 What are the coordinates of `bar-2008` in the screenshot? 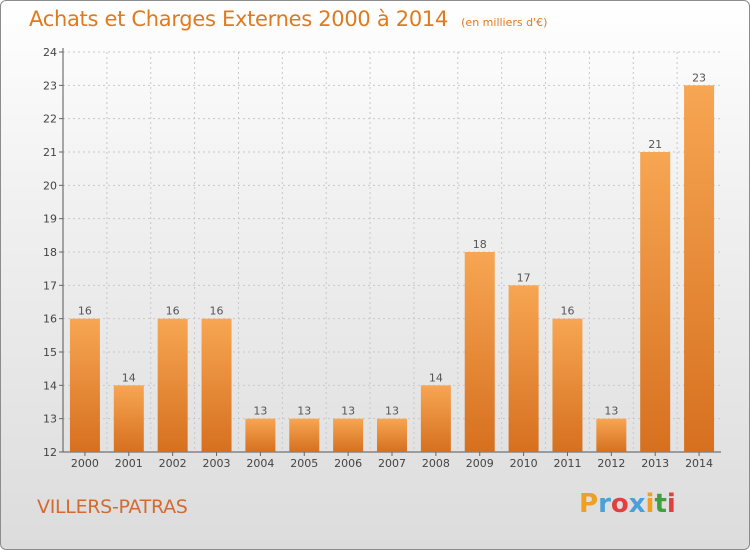 It's located at (435, 418).